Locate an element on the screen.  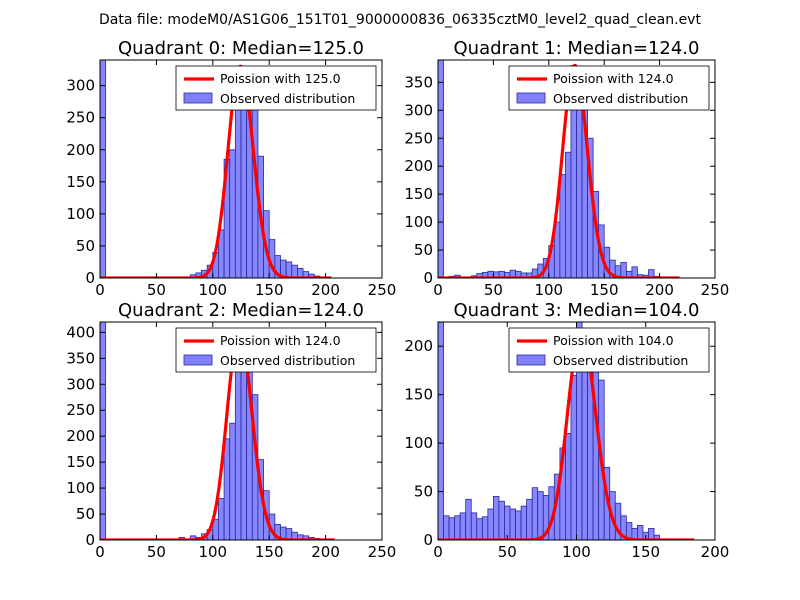
legend-line-label: Poission with 125.0 is located at coordinates (280, 78).